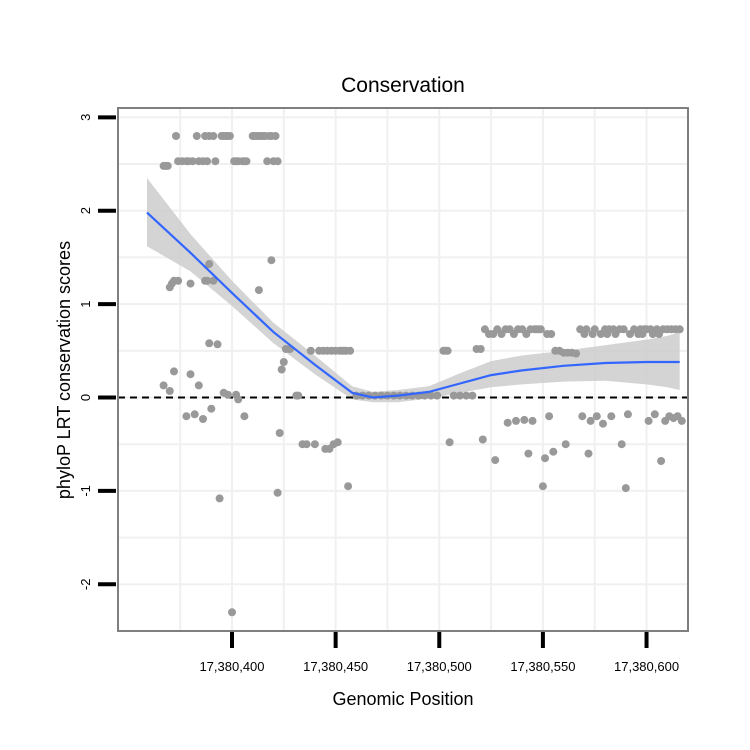 Image resolution: width=750 pixels, height=750 pixels. I want to click on chart-title: Conservation, so click(403, 85).